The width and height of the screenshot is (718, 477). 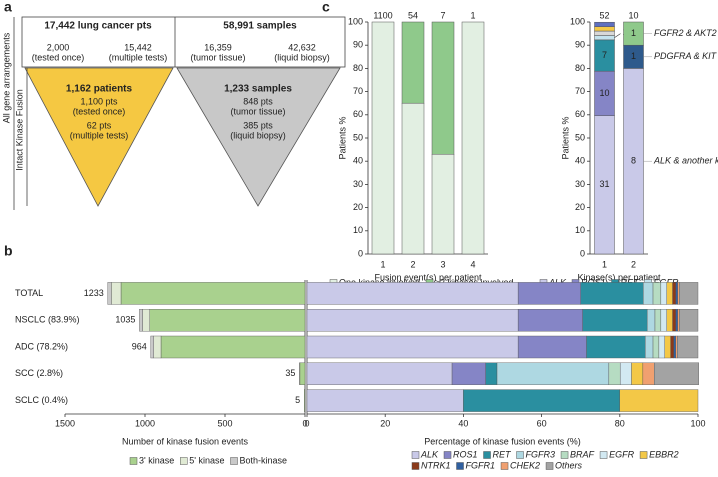 What do you see at coordinates (360, 253) in the screenshot?
I see `y-tick-label: 0` at bounding box center [360, 253].